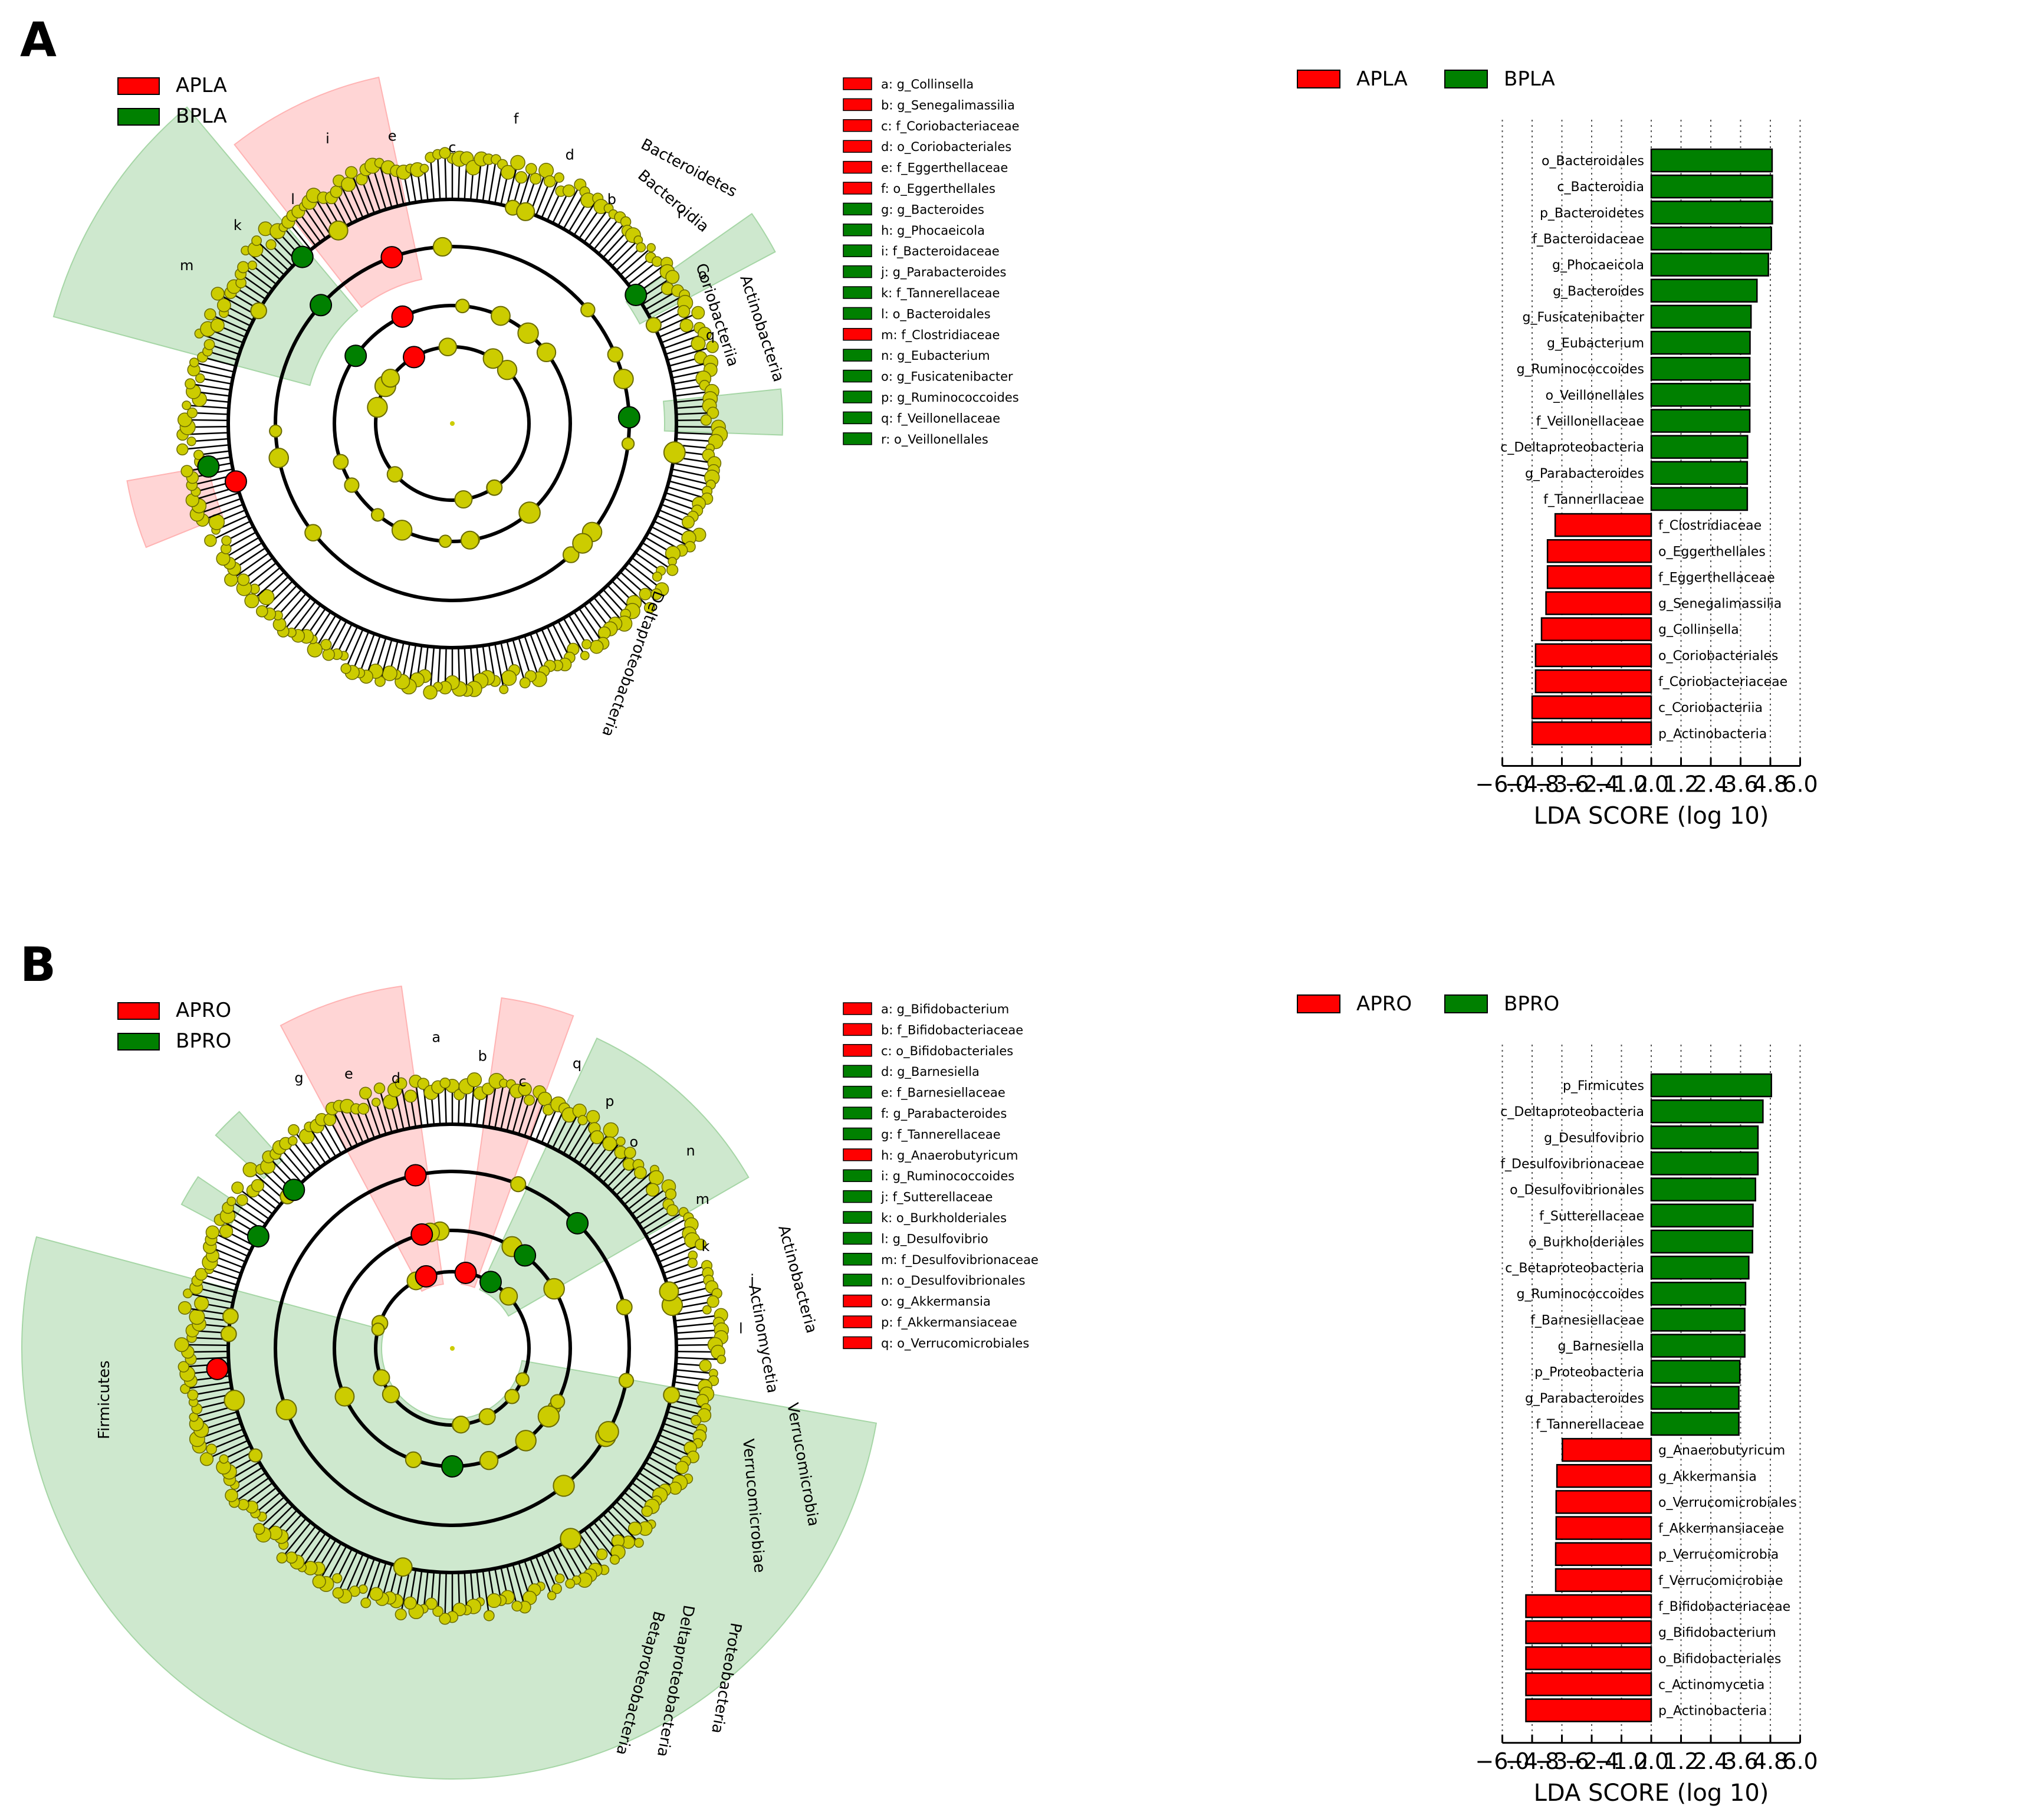 The height and width of the screenshot is (1812, 2044). Describe the element at coordinates (611, 199) in the screenshot. I see `clade-marker: b` at that location.